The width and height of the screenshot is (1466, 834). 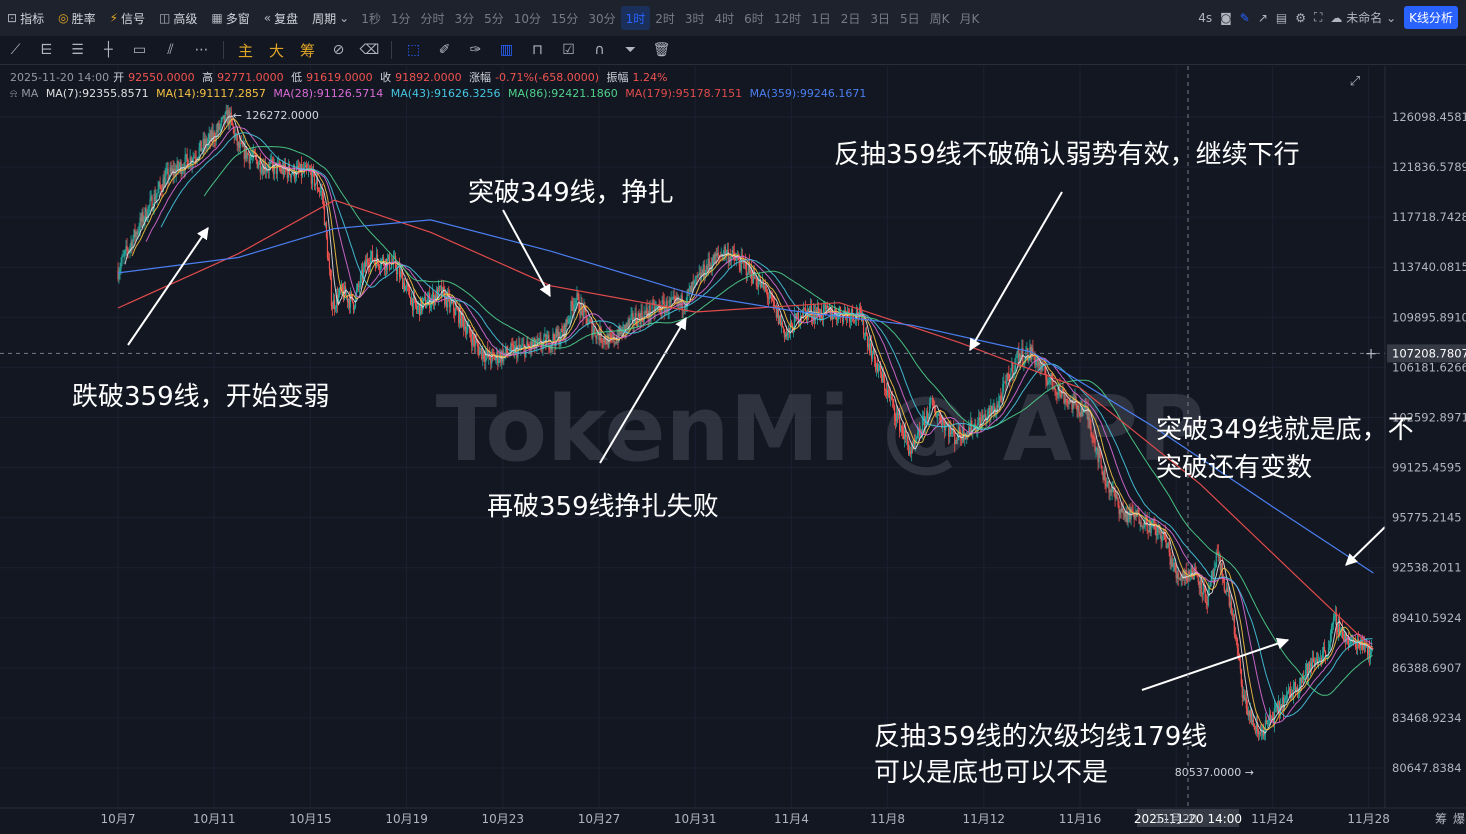 I want to click on toggle-icon: ⊘, so click(x=338, y=50).